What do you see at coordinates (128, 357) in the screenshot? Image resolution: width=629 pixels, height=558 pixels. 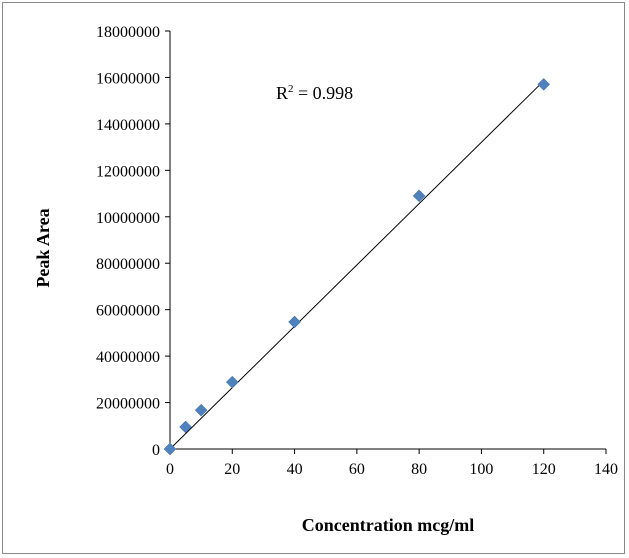 I see `y-tick-label: 40000000` at bounding box center [128, 357].